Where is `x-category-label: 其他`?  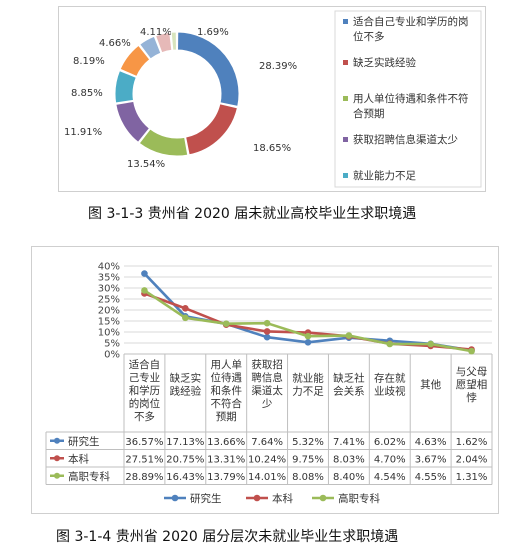
x-category-label: 其他 is located at coordinates (430, 384).